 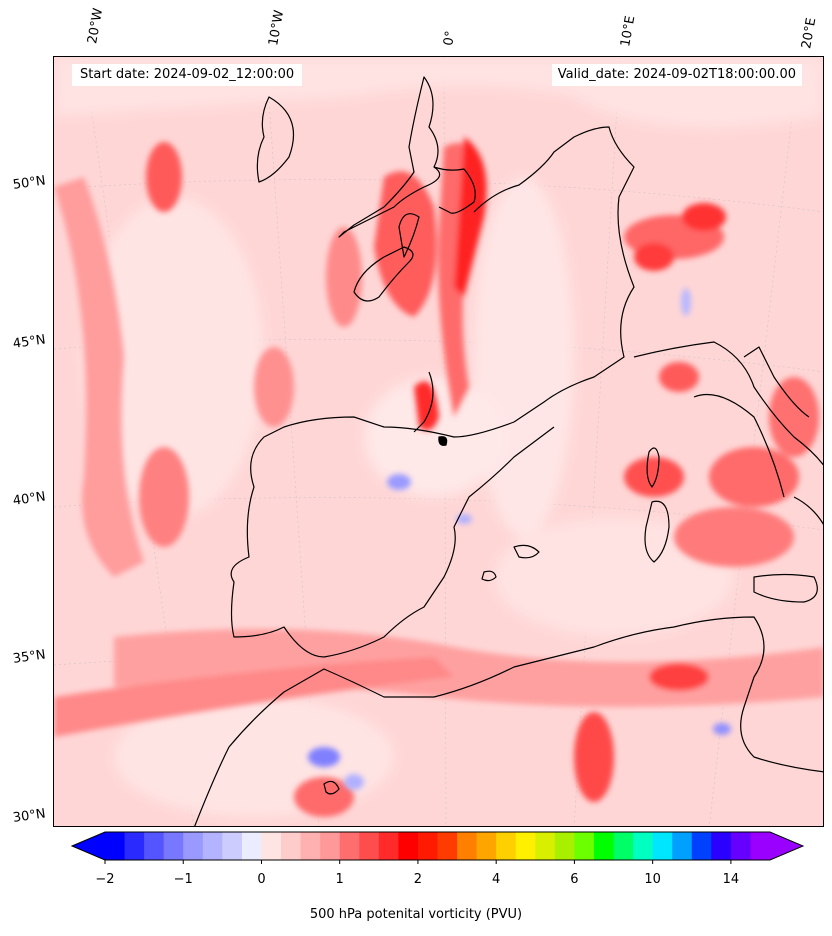 I want to click on lon-tick-0: 0°, so click(x=450, y=38).